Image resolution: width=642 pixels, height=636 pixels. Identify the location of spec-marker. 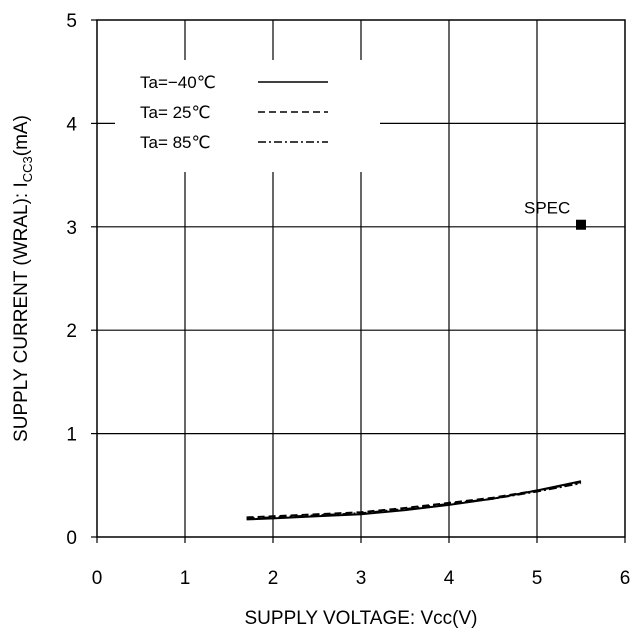
(581, 224).